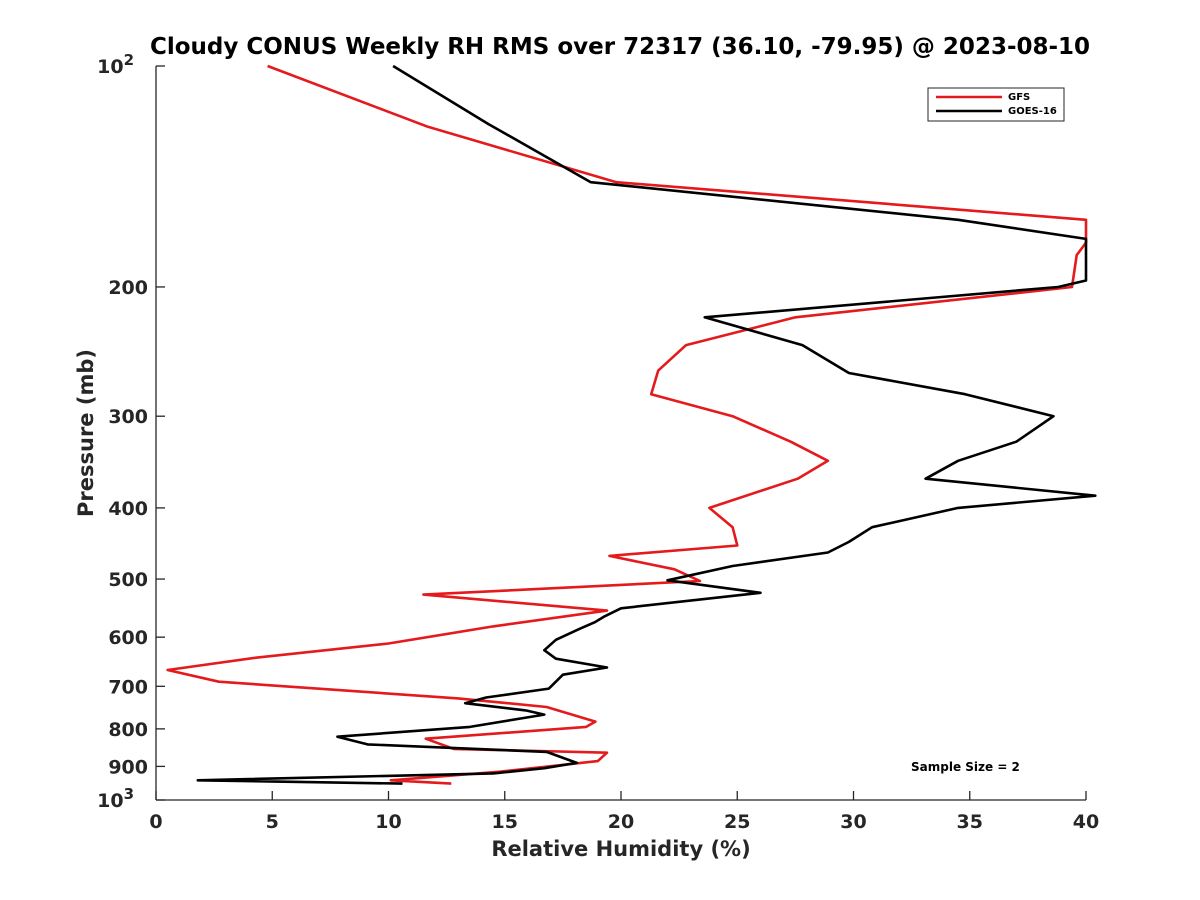  I want to click on x-tick-label: 30, so click(853, 822).